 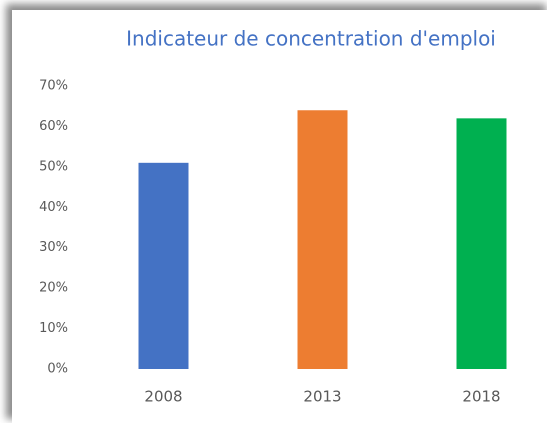 I want to click on y-tick-label: 30%, so click(x=53, y=247).